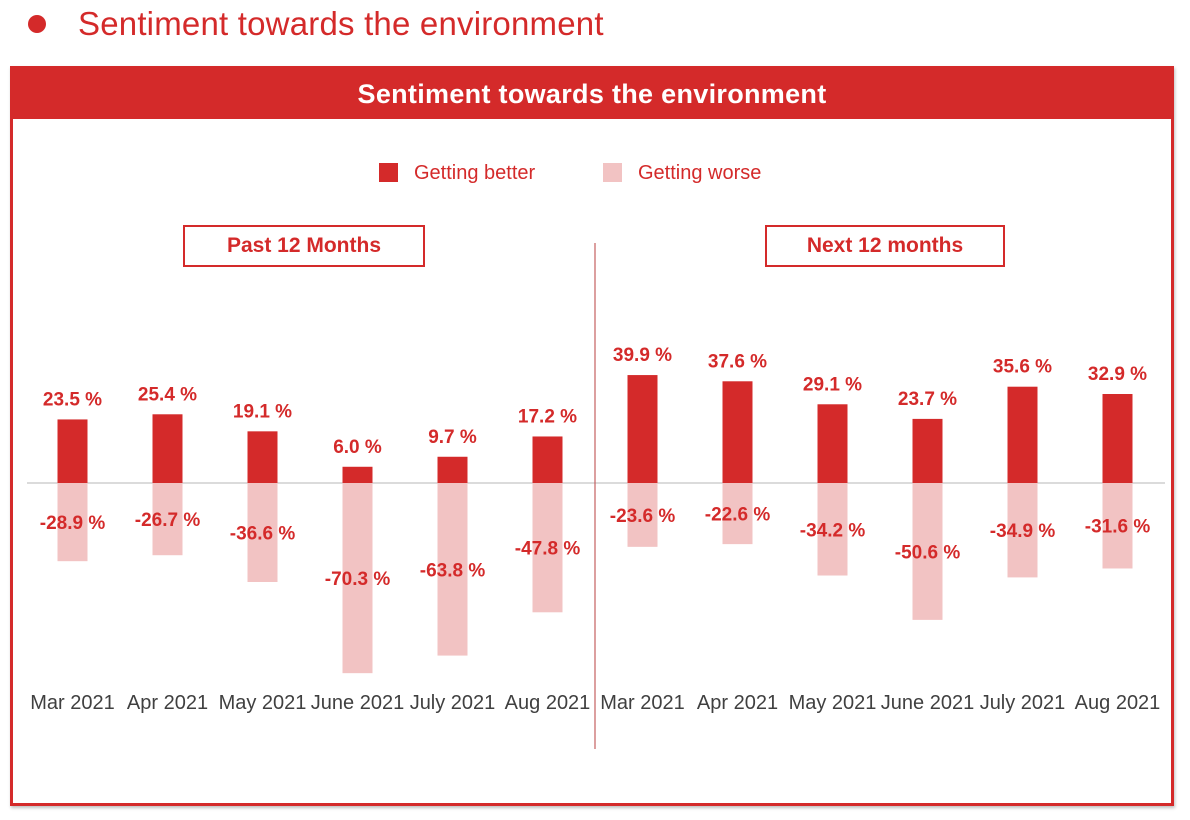 This screenshot has width=1190, height=820. I want to click on category-label-g0-1: Apr 2021, so click(167, 703).